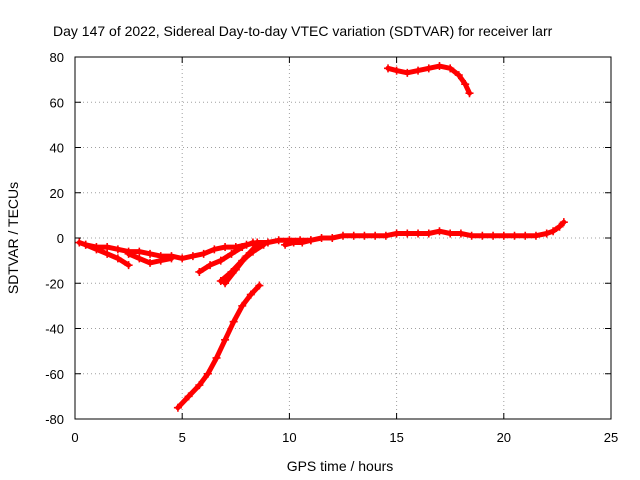 The width and height of the screenshot is (640, 480). What do you see at coordinates (54, 329) in the screenshot?
I see `y-tick-label: -40` at bounding box center [54, 329].